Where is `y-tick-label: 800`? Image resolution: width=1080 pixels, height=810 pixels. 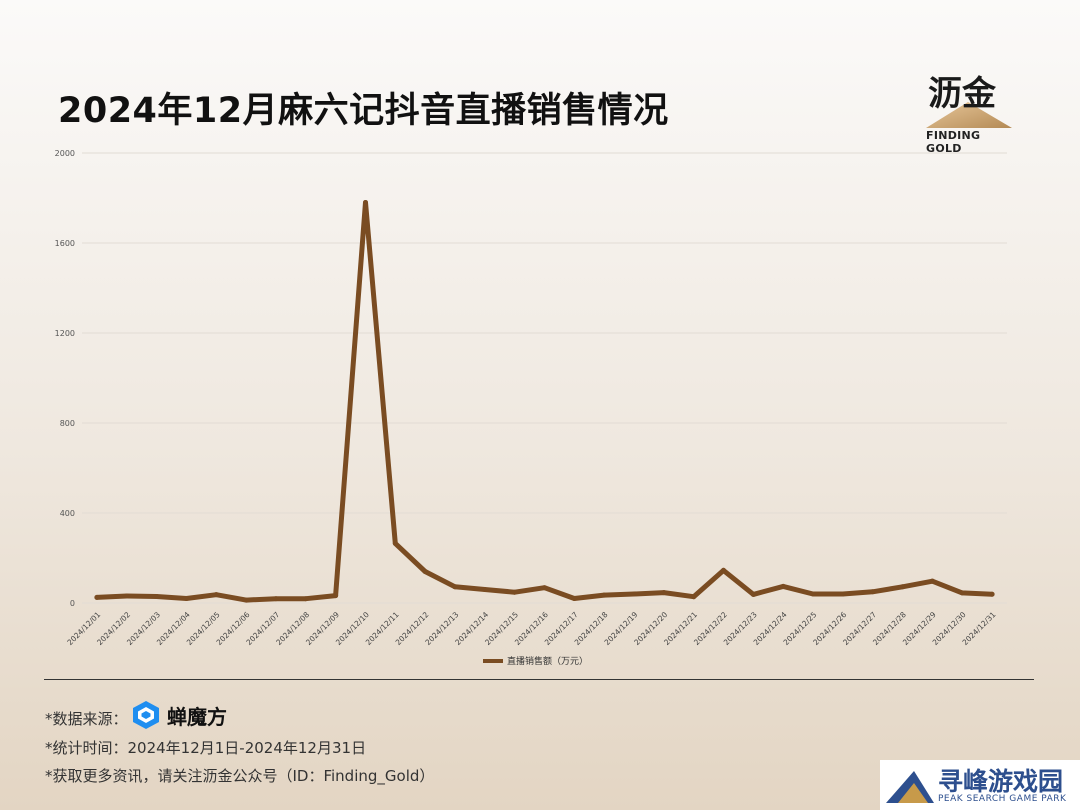
y-tick-label: 800 is located at coordinates (67, 423).